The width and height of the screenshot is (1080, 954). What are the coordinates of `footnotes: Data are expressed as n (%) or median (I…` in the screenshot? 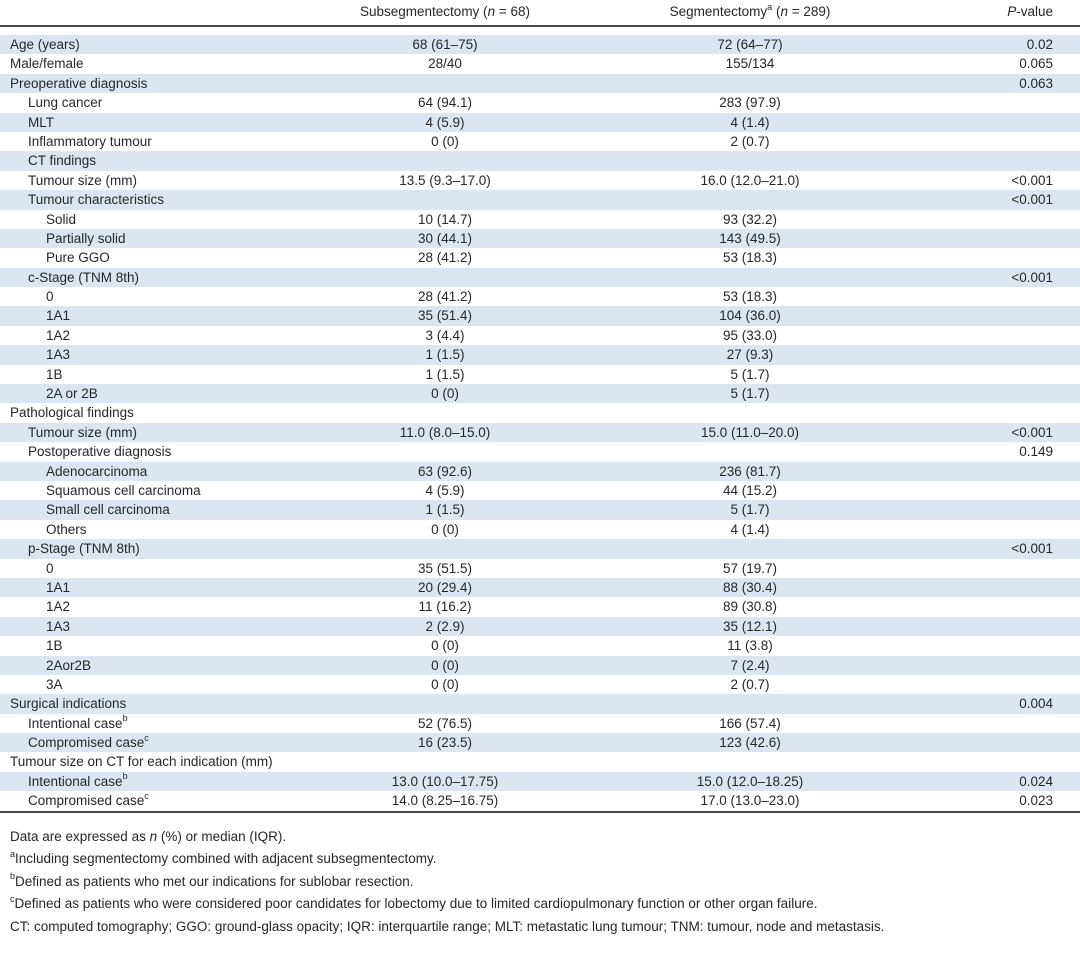 It's located at (540, 876).